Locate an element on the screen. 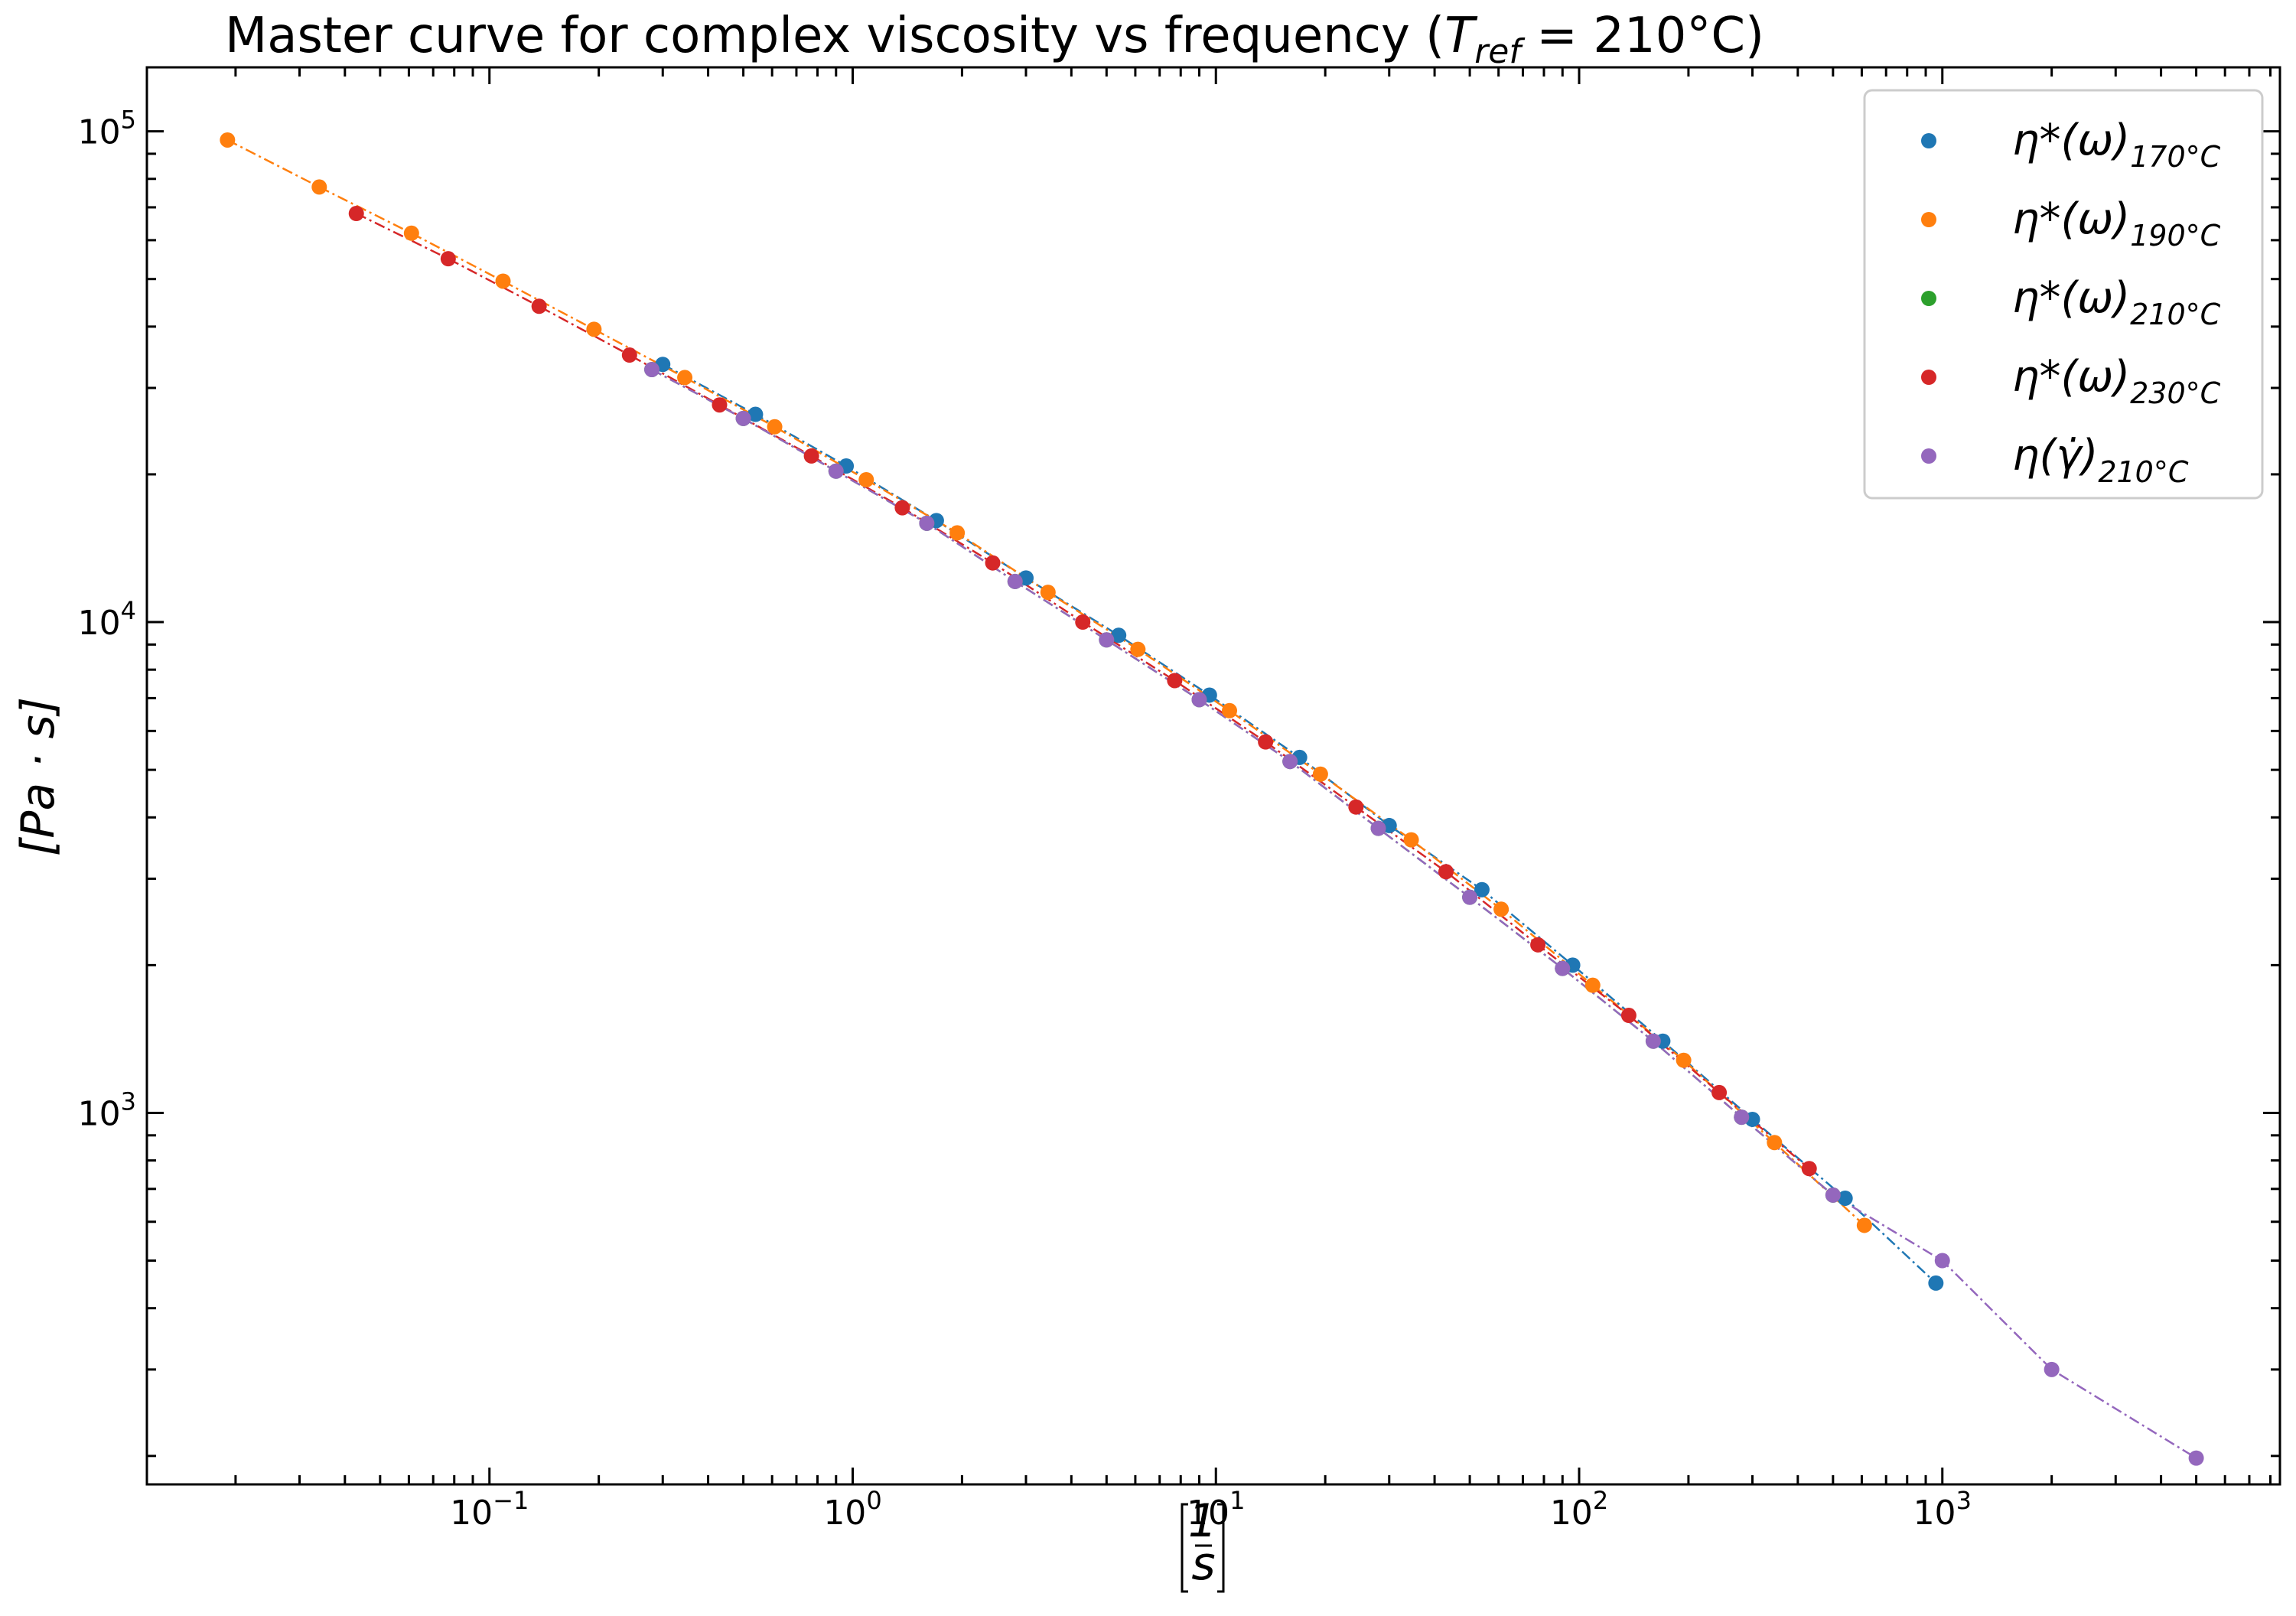  y-axis-label: [Pa · s] is located at coordinates (38, 776).